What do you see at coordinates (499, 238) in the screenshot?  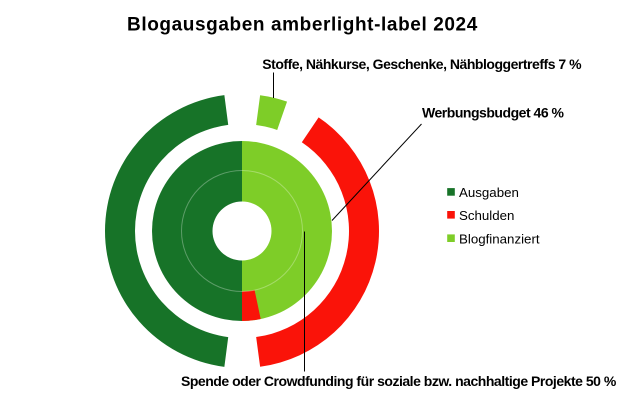 I see `svg-text: Blogfinanziert` at bounding box center [499, 238].